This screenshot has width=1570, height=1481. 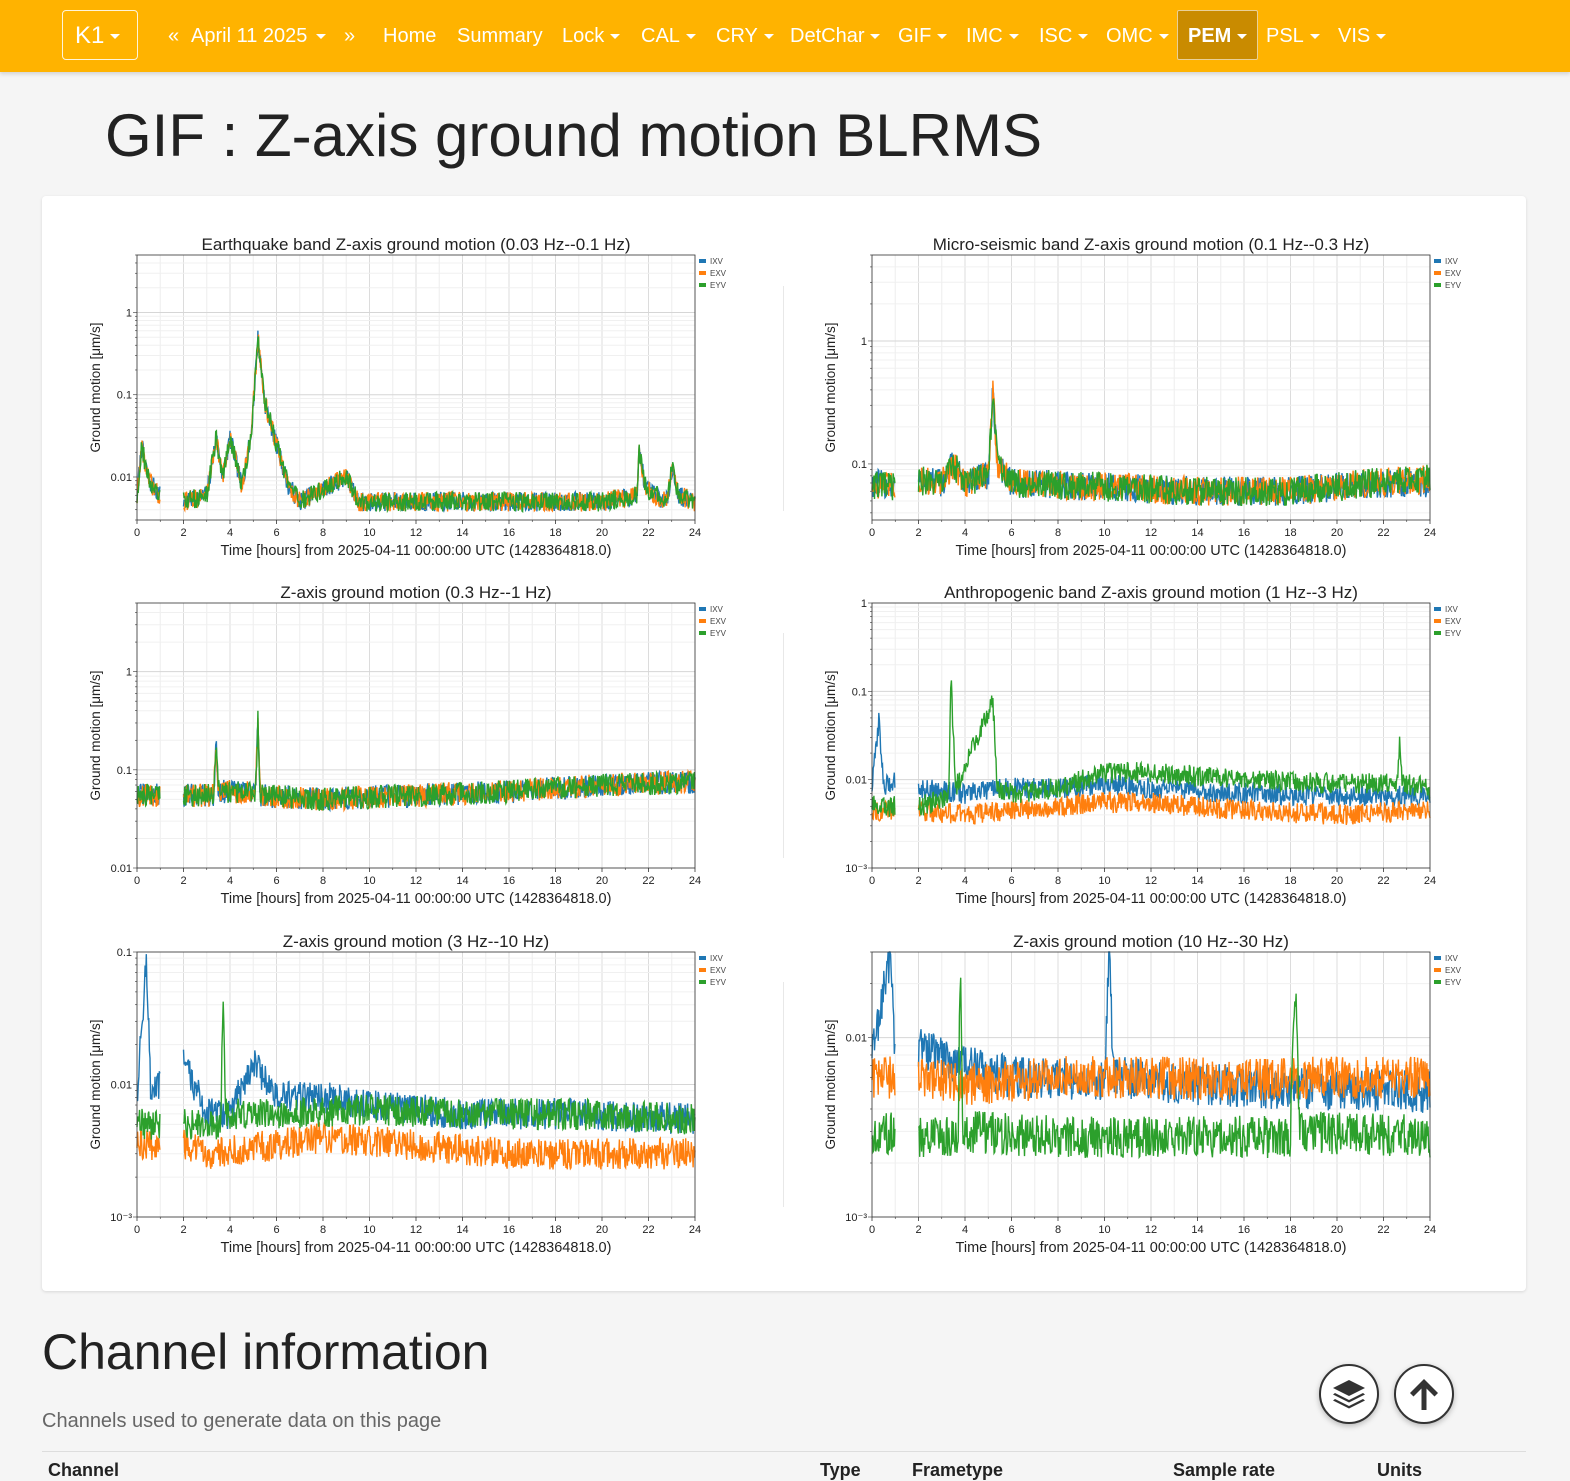 I want to click on next-date-link: », so click(x=350, y=36).